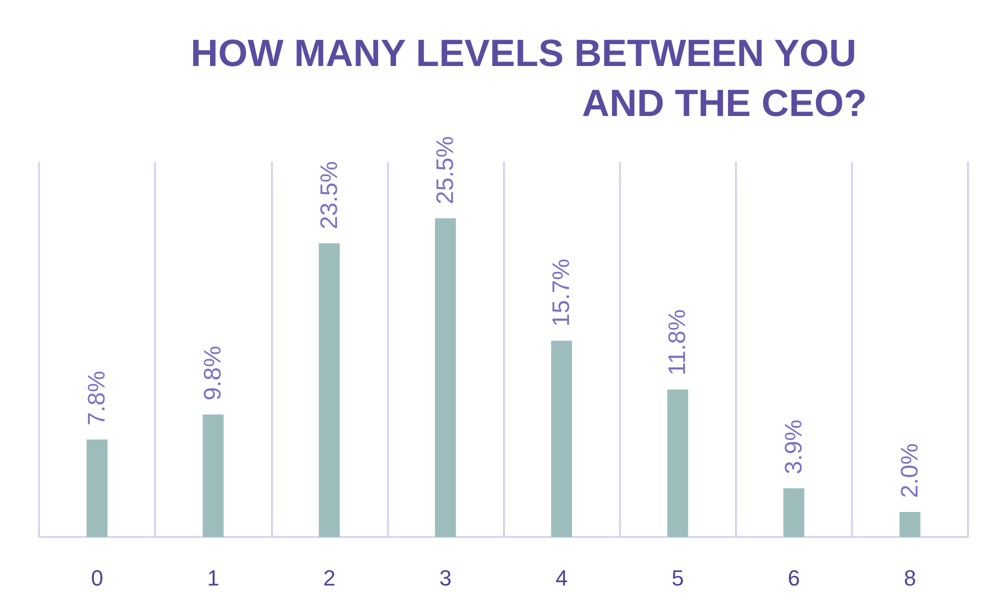 The width and height of the screenshot is (991, 613). What do you see at coordinates (97, 398) in the screenshot?
I see `data-label: 7.8%` at bounding box center [97, 398].